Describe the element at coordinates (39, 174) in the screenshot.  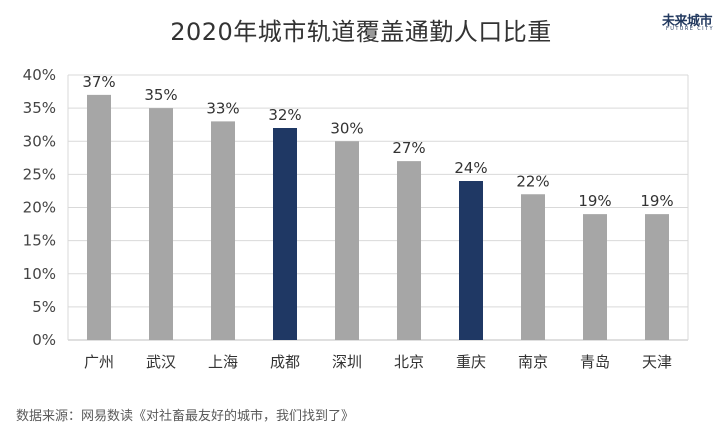
I see `y-tick-label: 25%` at that location.